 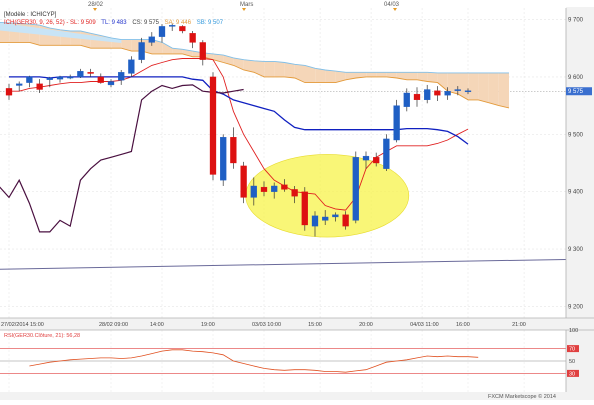 I want to click on rsi-level-tag, so click(x=573, y=349).